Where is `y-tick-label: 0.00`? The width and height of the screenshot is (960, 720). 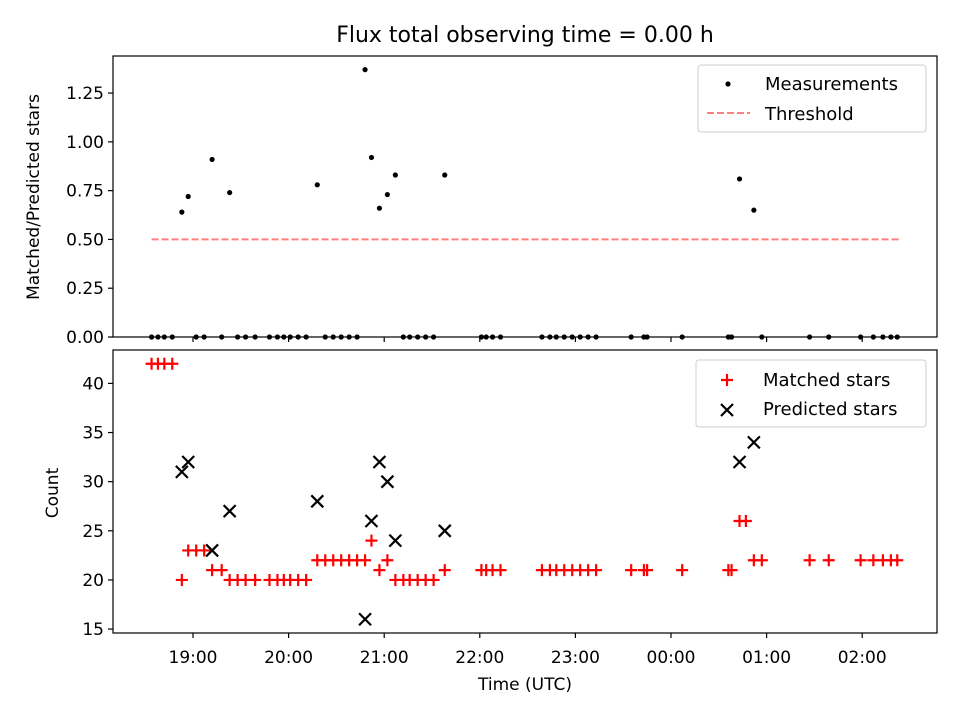 y-tick-label: 0.00 is located at coordinates (85, 338).